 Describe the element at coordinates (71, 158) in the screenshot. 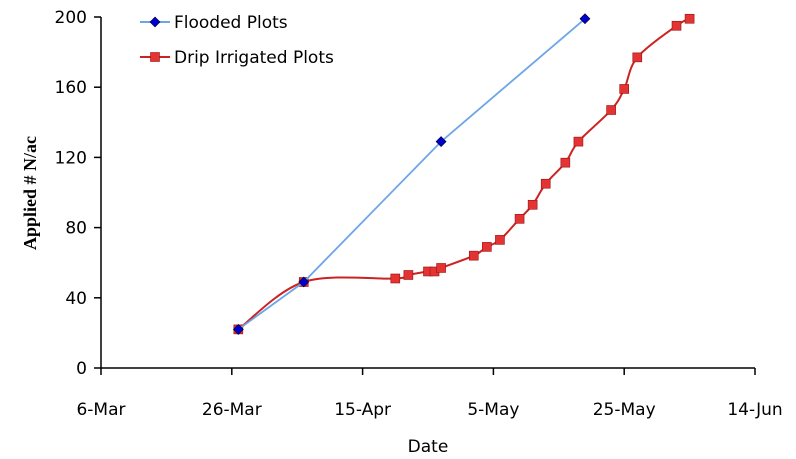

I see `y-tick-label: 120` at that location.